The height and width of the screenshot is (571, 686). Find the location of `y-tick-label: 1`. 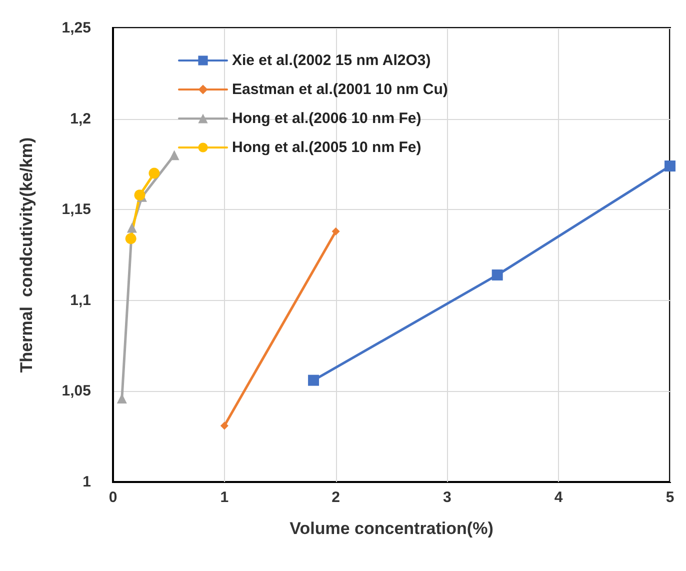

y-tick-label: 1 is located at coordinates (86, 482).